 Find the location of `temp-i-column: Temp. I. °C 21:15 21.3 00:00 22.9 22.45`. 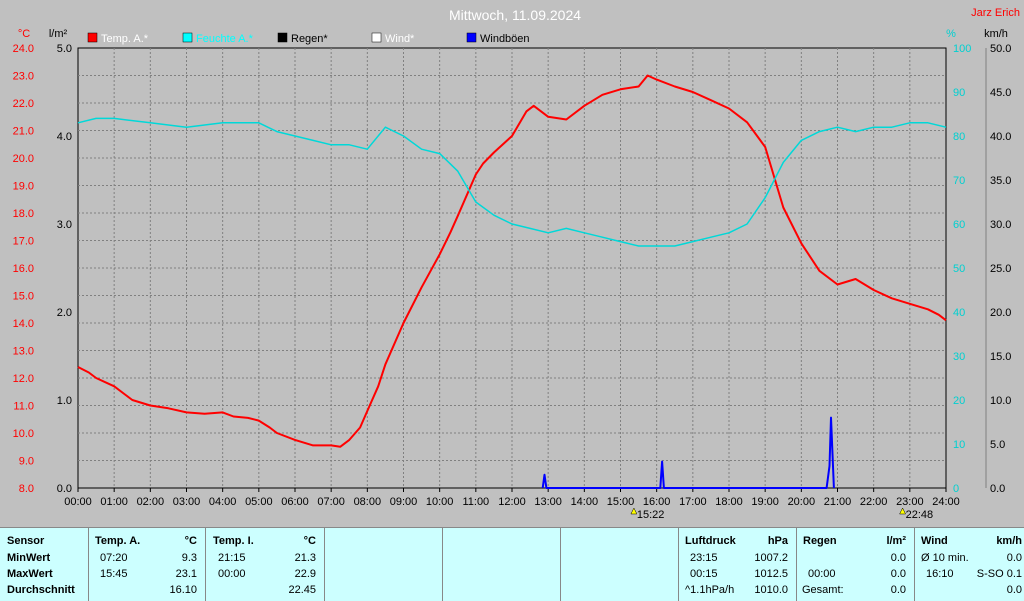

temp-i-column: Temp. I. °C 21:15 21.3 00:00 22.9 22.45 is located at coordinates (265, 564).